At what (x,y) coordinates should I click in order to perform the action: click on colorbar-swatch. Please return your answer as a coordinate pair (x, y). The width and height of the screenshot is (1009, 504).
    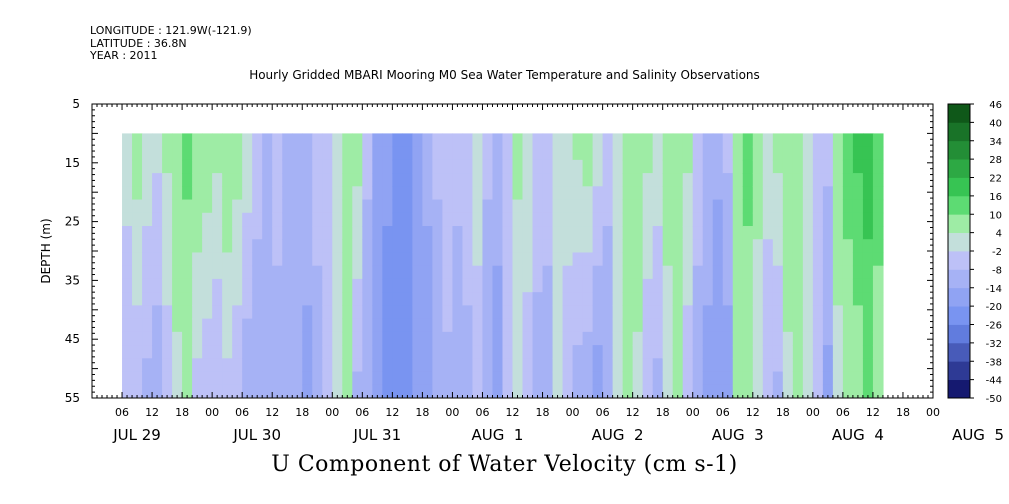
    Looking at the image, I should click on (959, 371).